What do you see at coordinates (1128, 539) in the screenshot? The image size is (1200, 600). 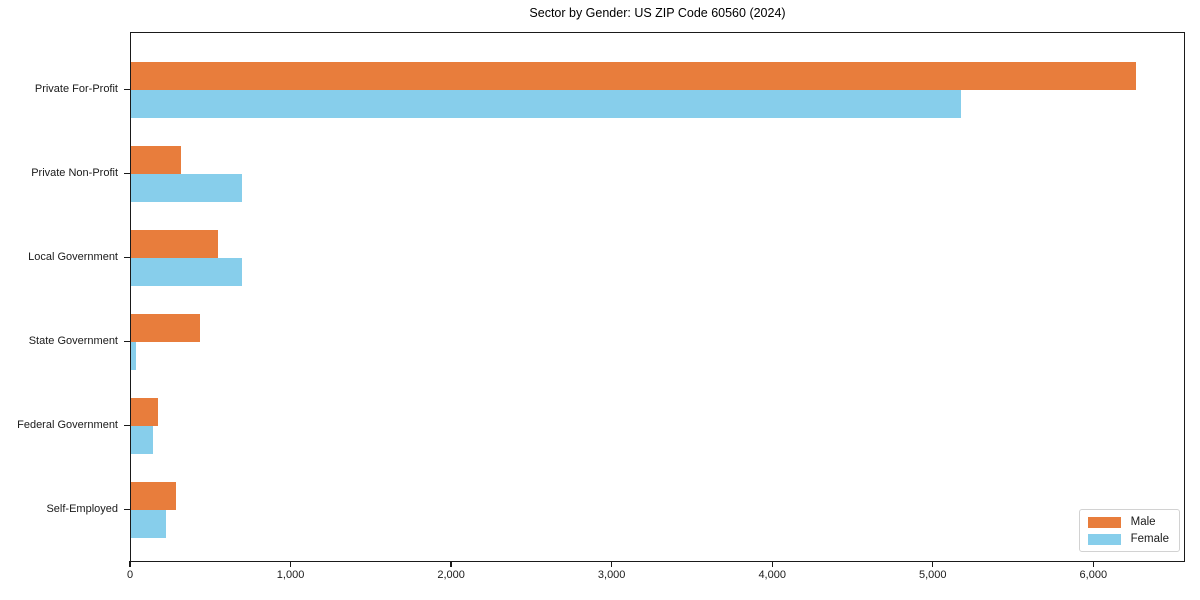 I see `legend-item-female: Female` at bounding box center [1128, 539].